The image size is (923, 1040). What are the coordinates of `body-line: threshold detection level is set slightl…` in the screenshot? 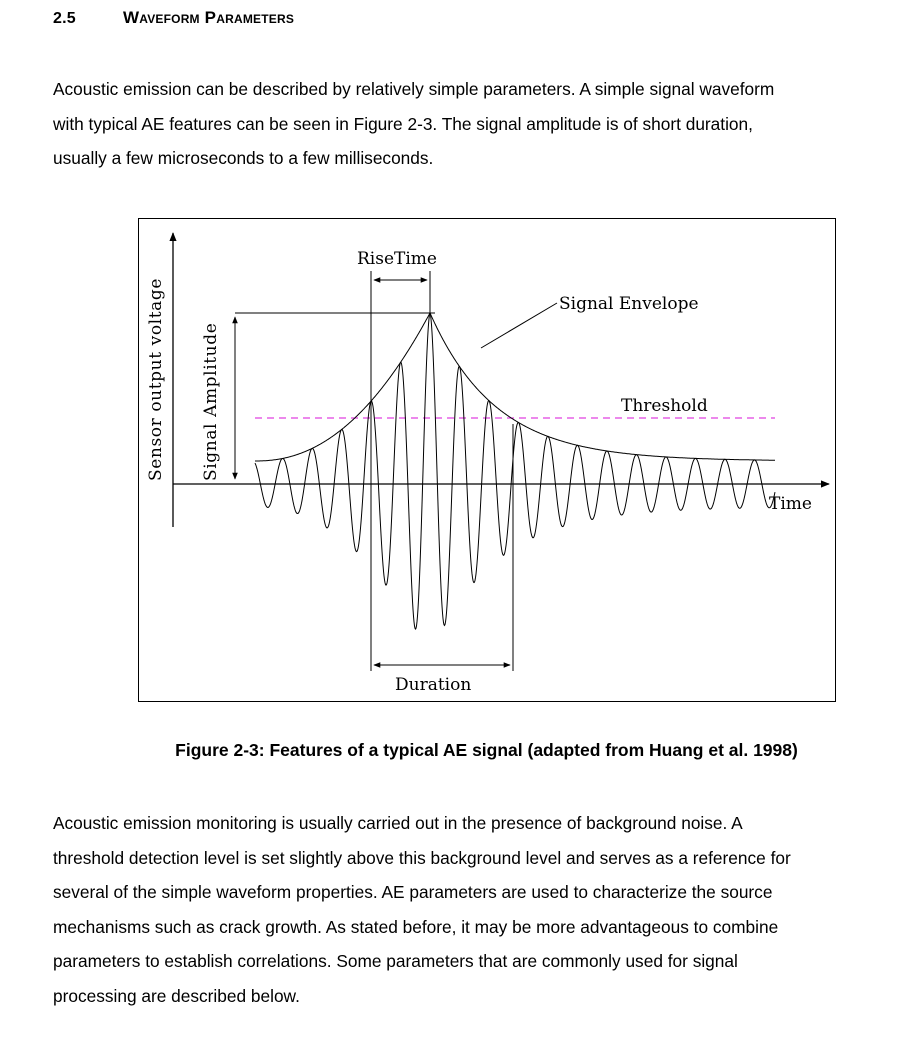 It's located at (422, 857).